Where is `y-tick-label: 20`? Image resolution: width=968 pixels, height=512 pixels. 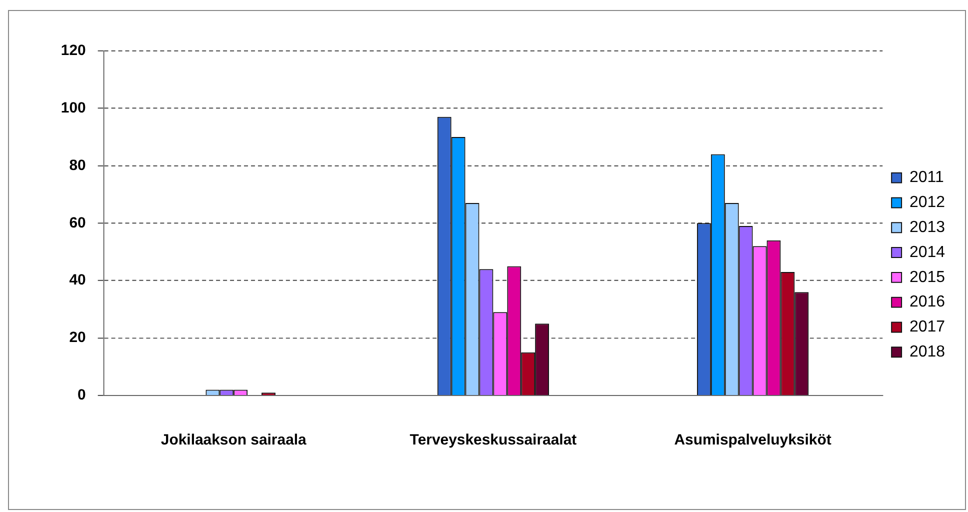
y-tick-label: 20 is located at coordinates (77, 337).